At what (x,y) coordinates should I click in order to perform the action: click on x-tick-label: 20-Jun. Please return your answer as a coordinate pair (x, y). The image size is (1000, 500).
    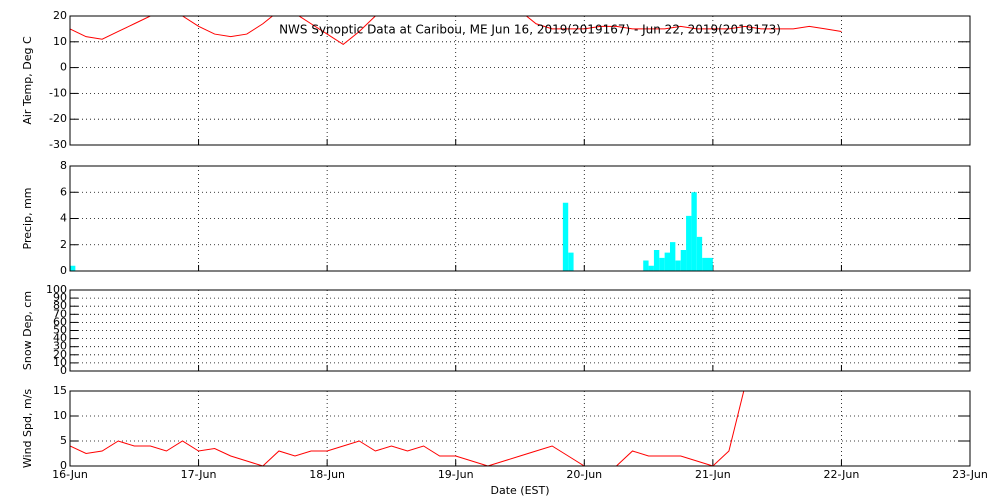
    Looking at the image, I should click on (584, 474).